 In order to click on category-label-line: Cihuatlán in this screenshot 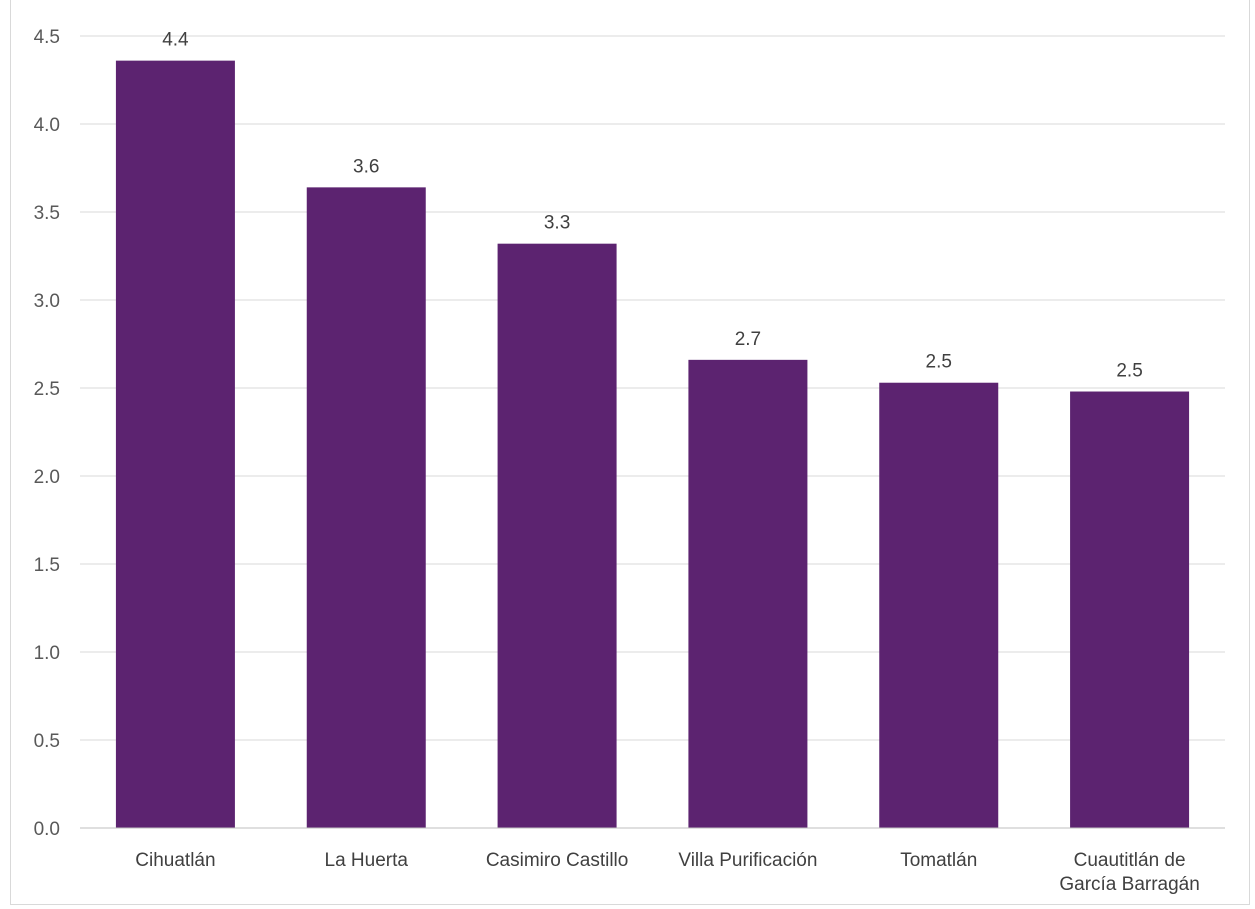, I will do `click(175, 860)`.